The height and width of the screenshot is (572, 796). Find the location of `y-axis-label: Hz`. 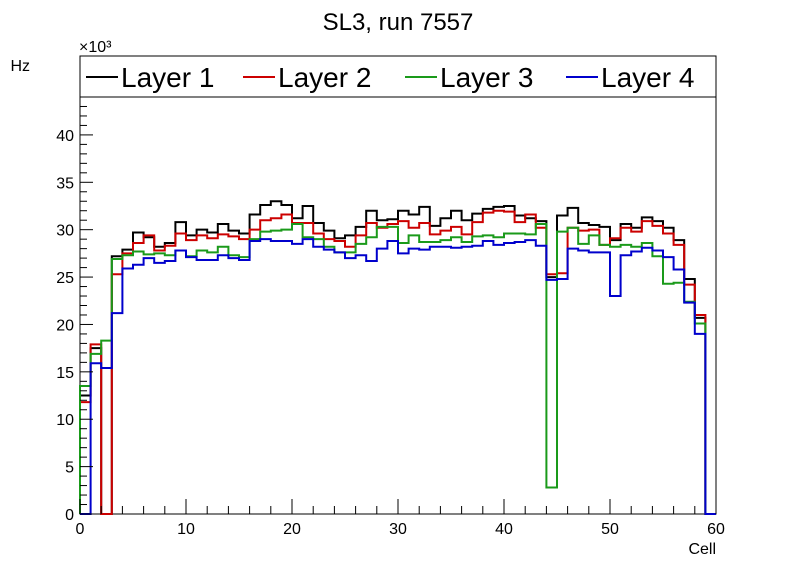

y-axis-label: Hz is located at coordinates (20, 66).